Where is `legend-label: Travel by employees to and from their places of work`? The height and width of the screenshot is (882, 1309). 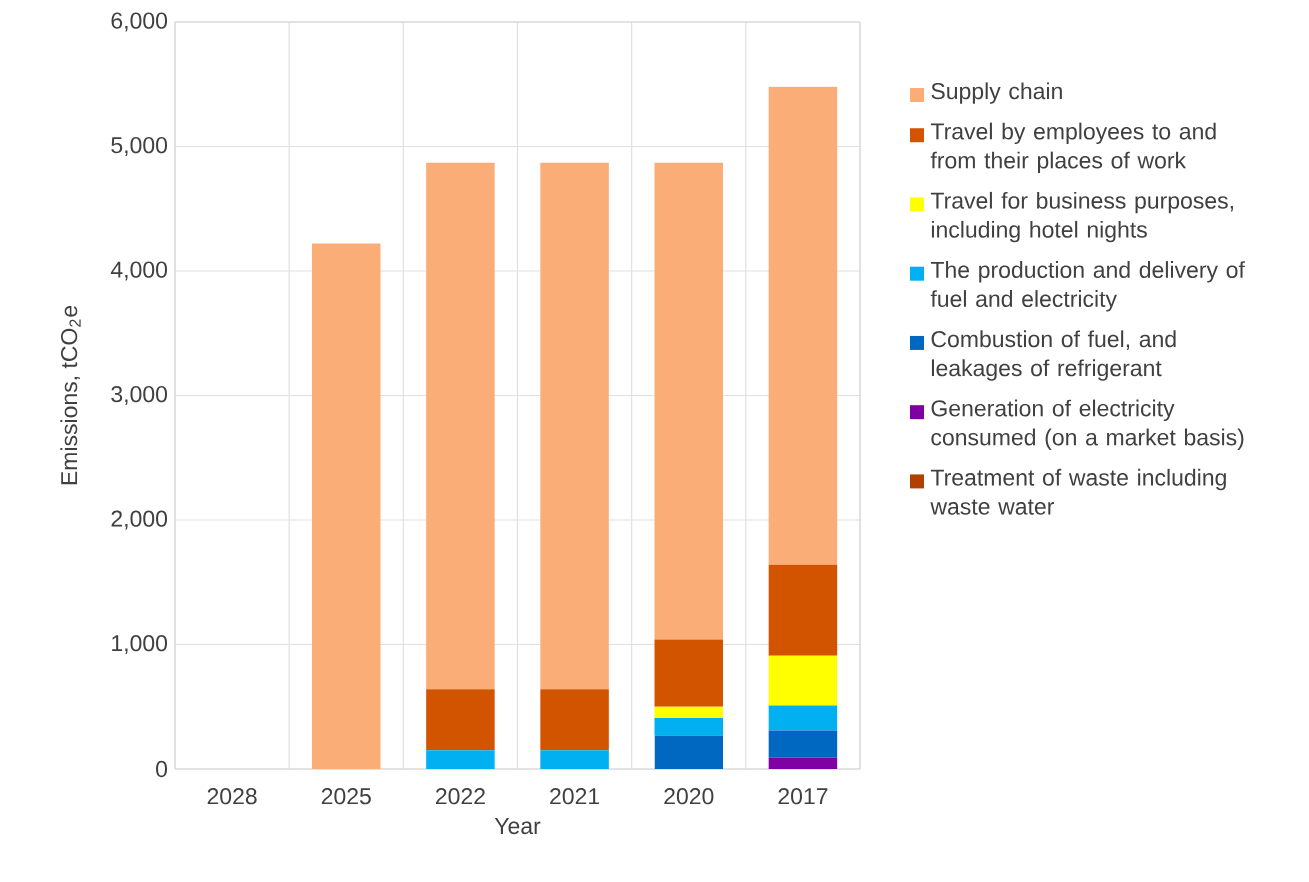 legend-label: Travel by employees to and from their places of work is located at coordinates (1073, 148).